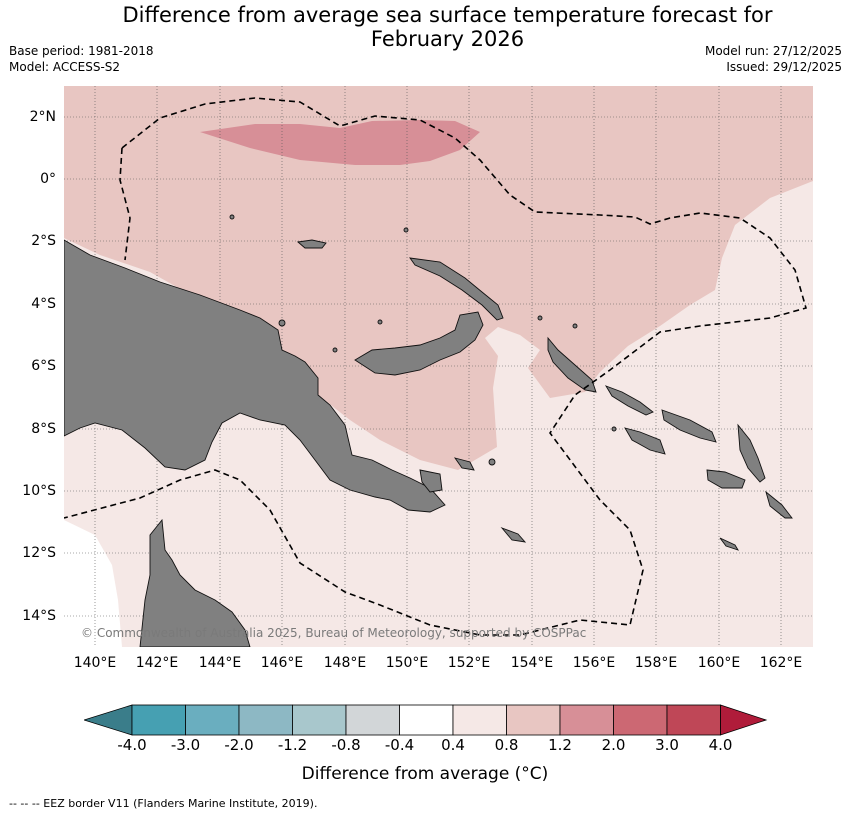 The width and height of the screenshot is (850, 816). Describe the element at coordinates (185, 745) in the screenshot. I see `colorbar-tick: -3.0` at that location.